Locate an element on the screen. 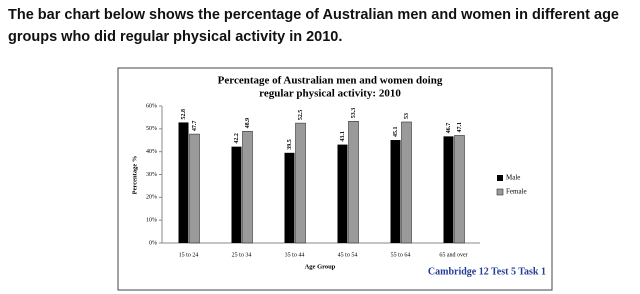 The width and height of the screenshot is (640, 294). legend-label: Female is located at coordinates (516, 192).